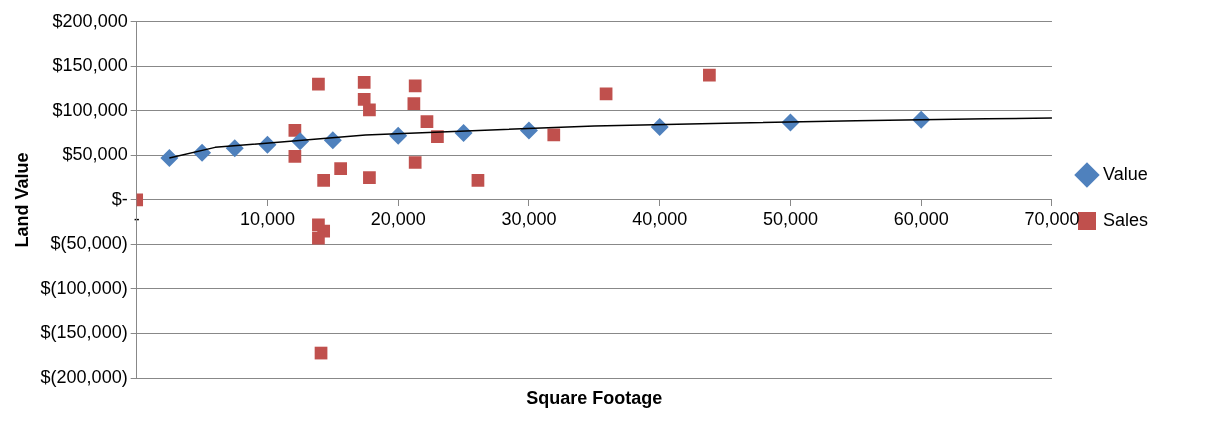 This screenshot has width=1224, height=428. Describe the element at coordinates (90, 20) in the screenshot. I see `y-tick-label: $200,000` at that location.